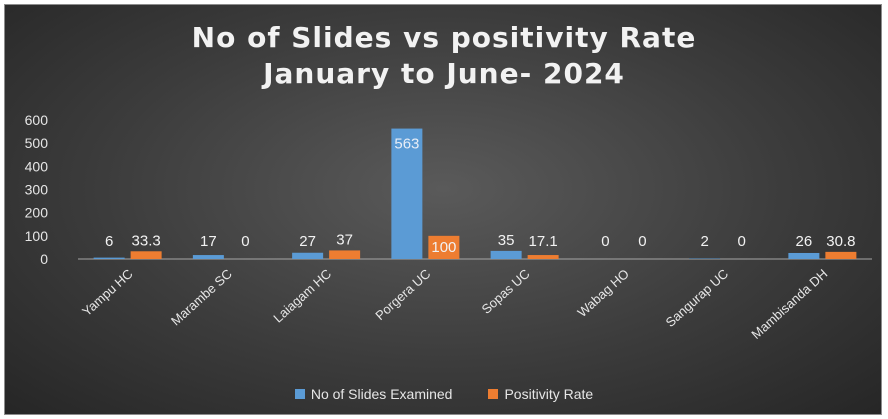 Image resolution: width=888 pixels, height=419 pixels. I want to click on data-label-slides-6: 2, so click(704, 241).